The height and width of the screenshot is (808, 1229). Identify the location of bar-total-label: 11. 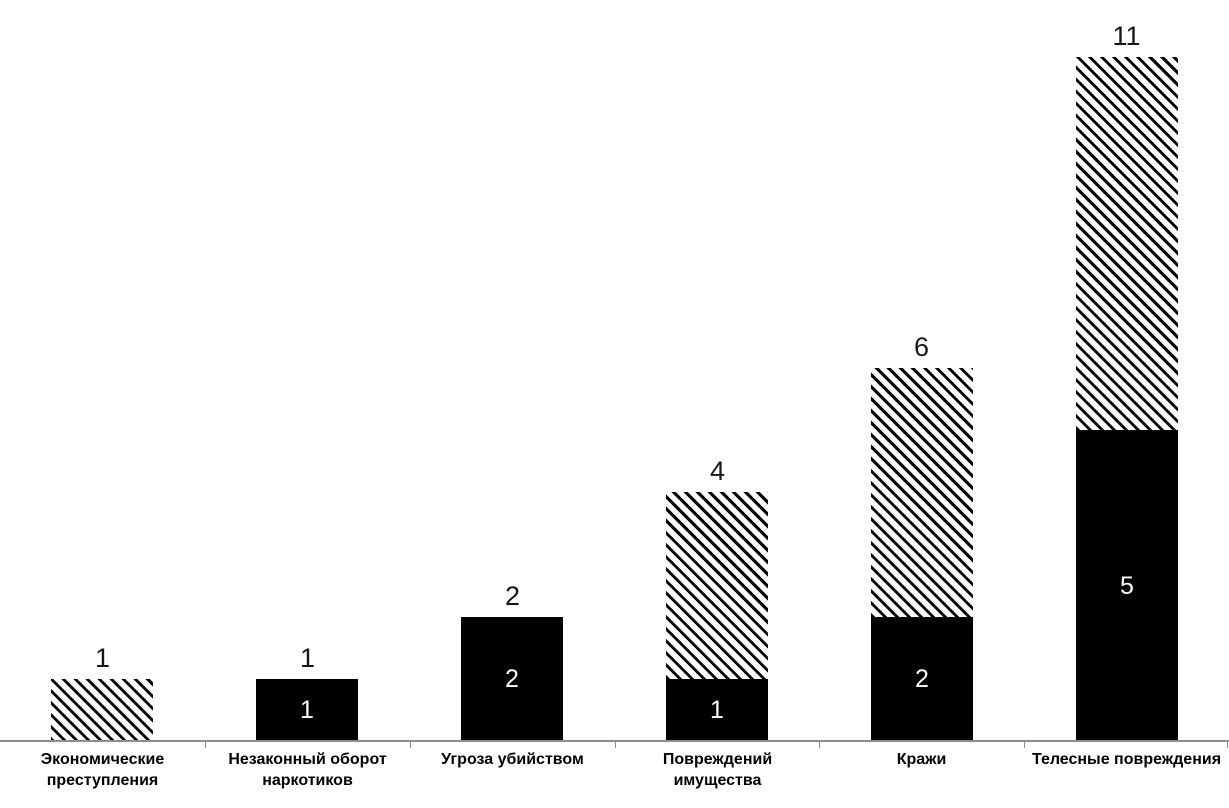
(1126, 36).